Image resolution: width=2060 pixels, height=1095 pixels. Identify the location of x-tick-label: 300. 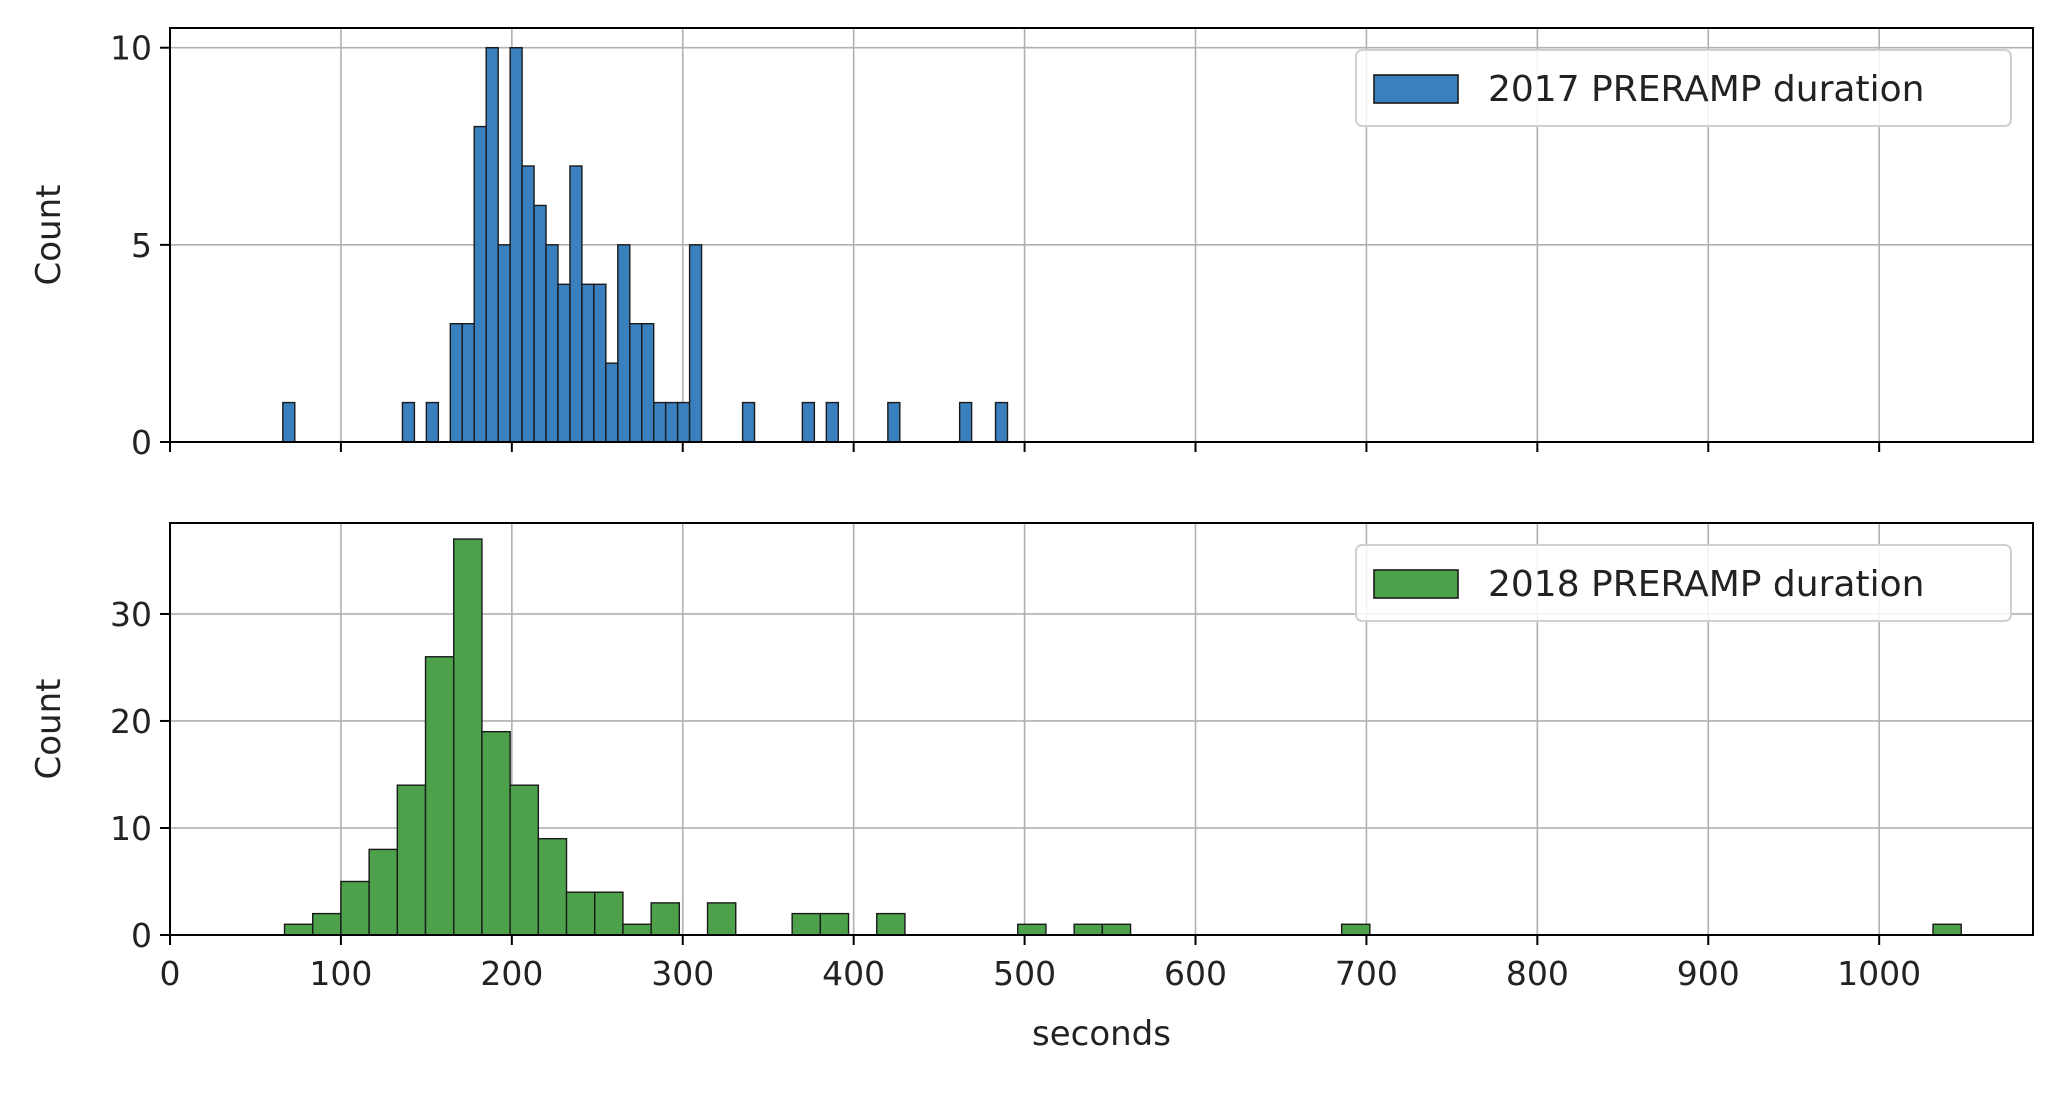
(682, 973).